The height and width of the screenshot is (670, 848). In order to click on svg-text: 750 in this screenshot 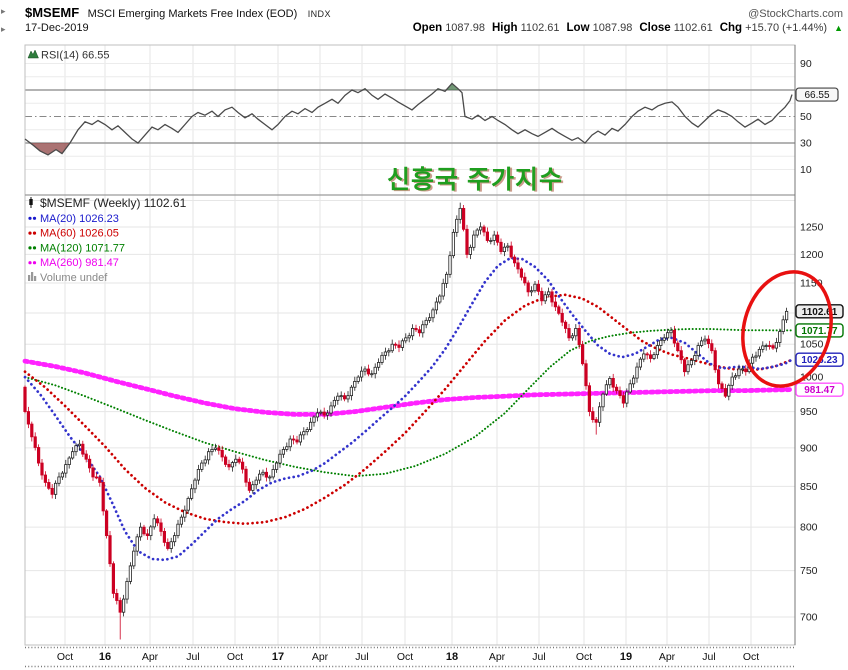, I will do `click(809, 571)`.